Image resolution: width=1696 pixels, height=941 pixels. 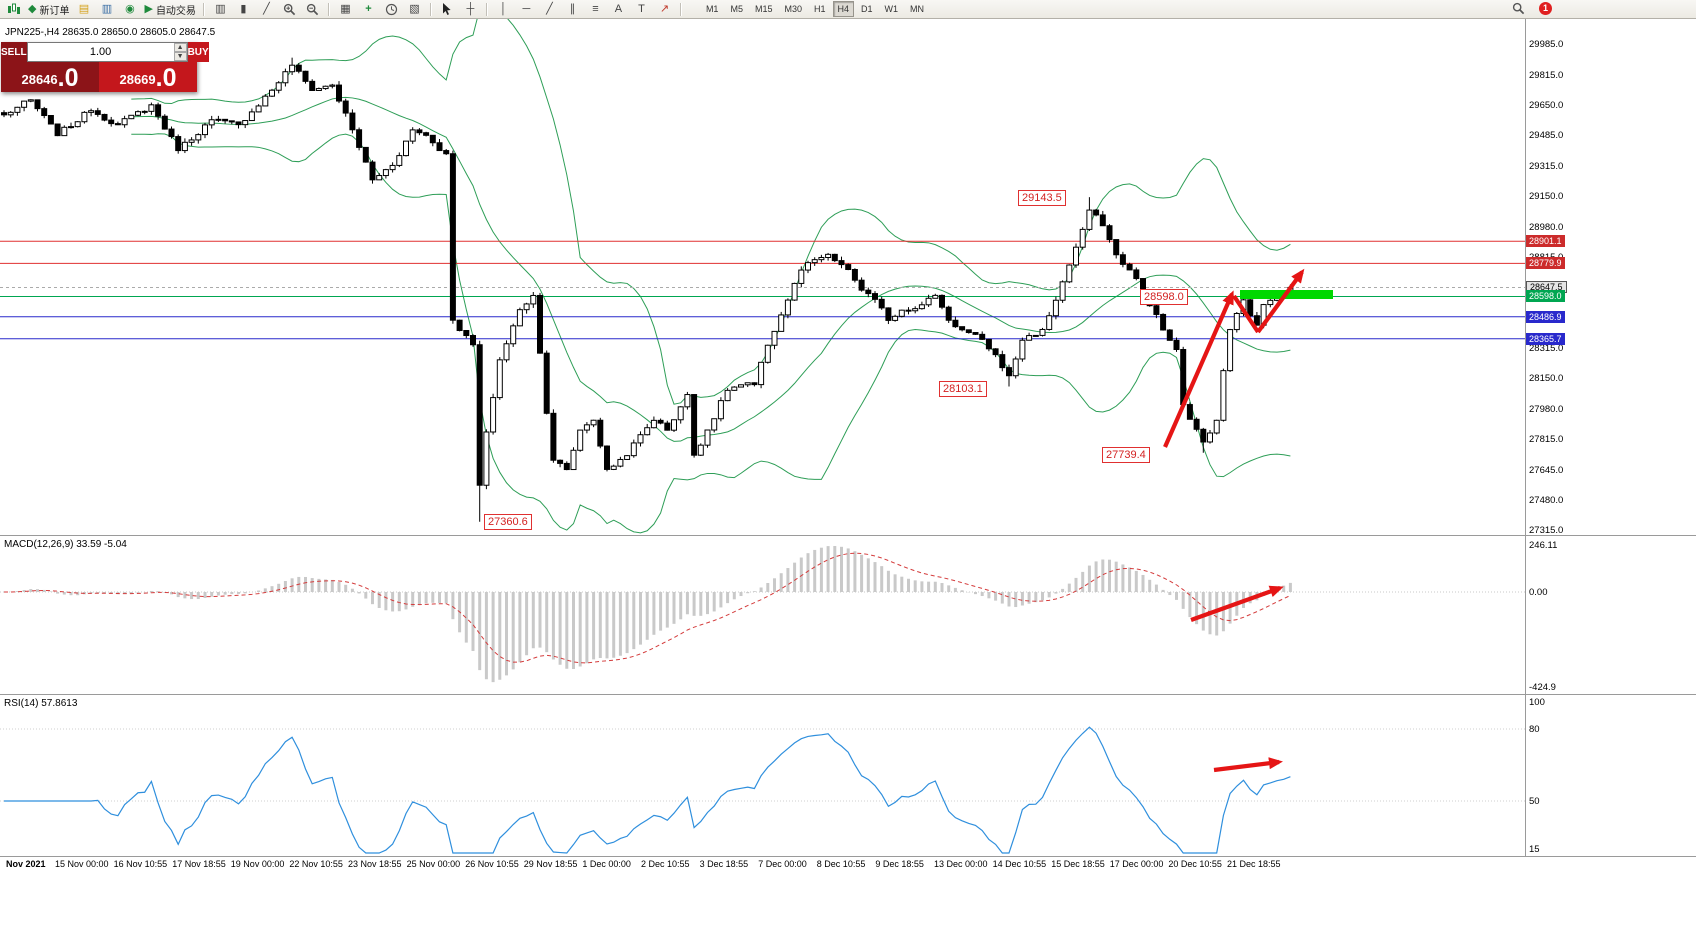 What do you see at coordinates (963, 389) in the screenshot?
I see `price-annotation-label: 28103.1` at bounding box center [963, 389].